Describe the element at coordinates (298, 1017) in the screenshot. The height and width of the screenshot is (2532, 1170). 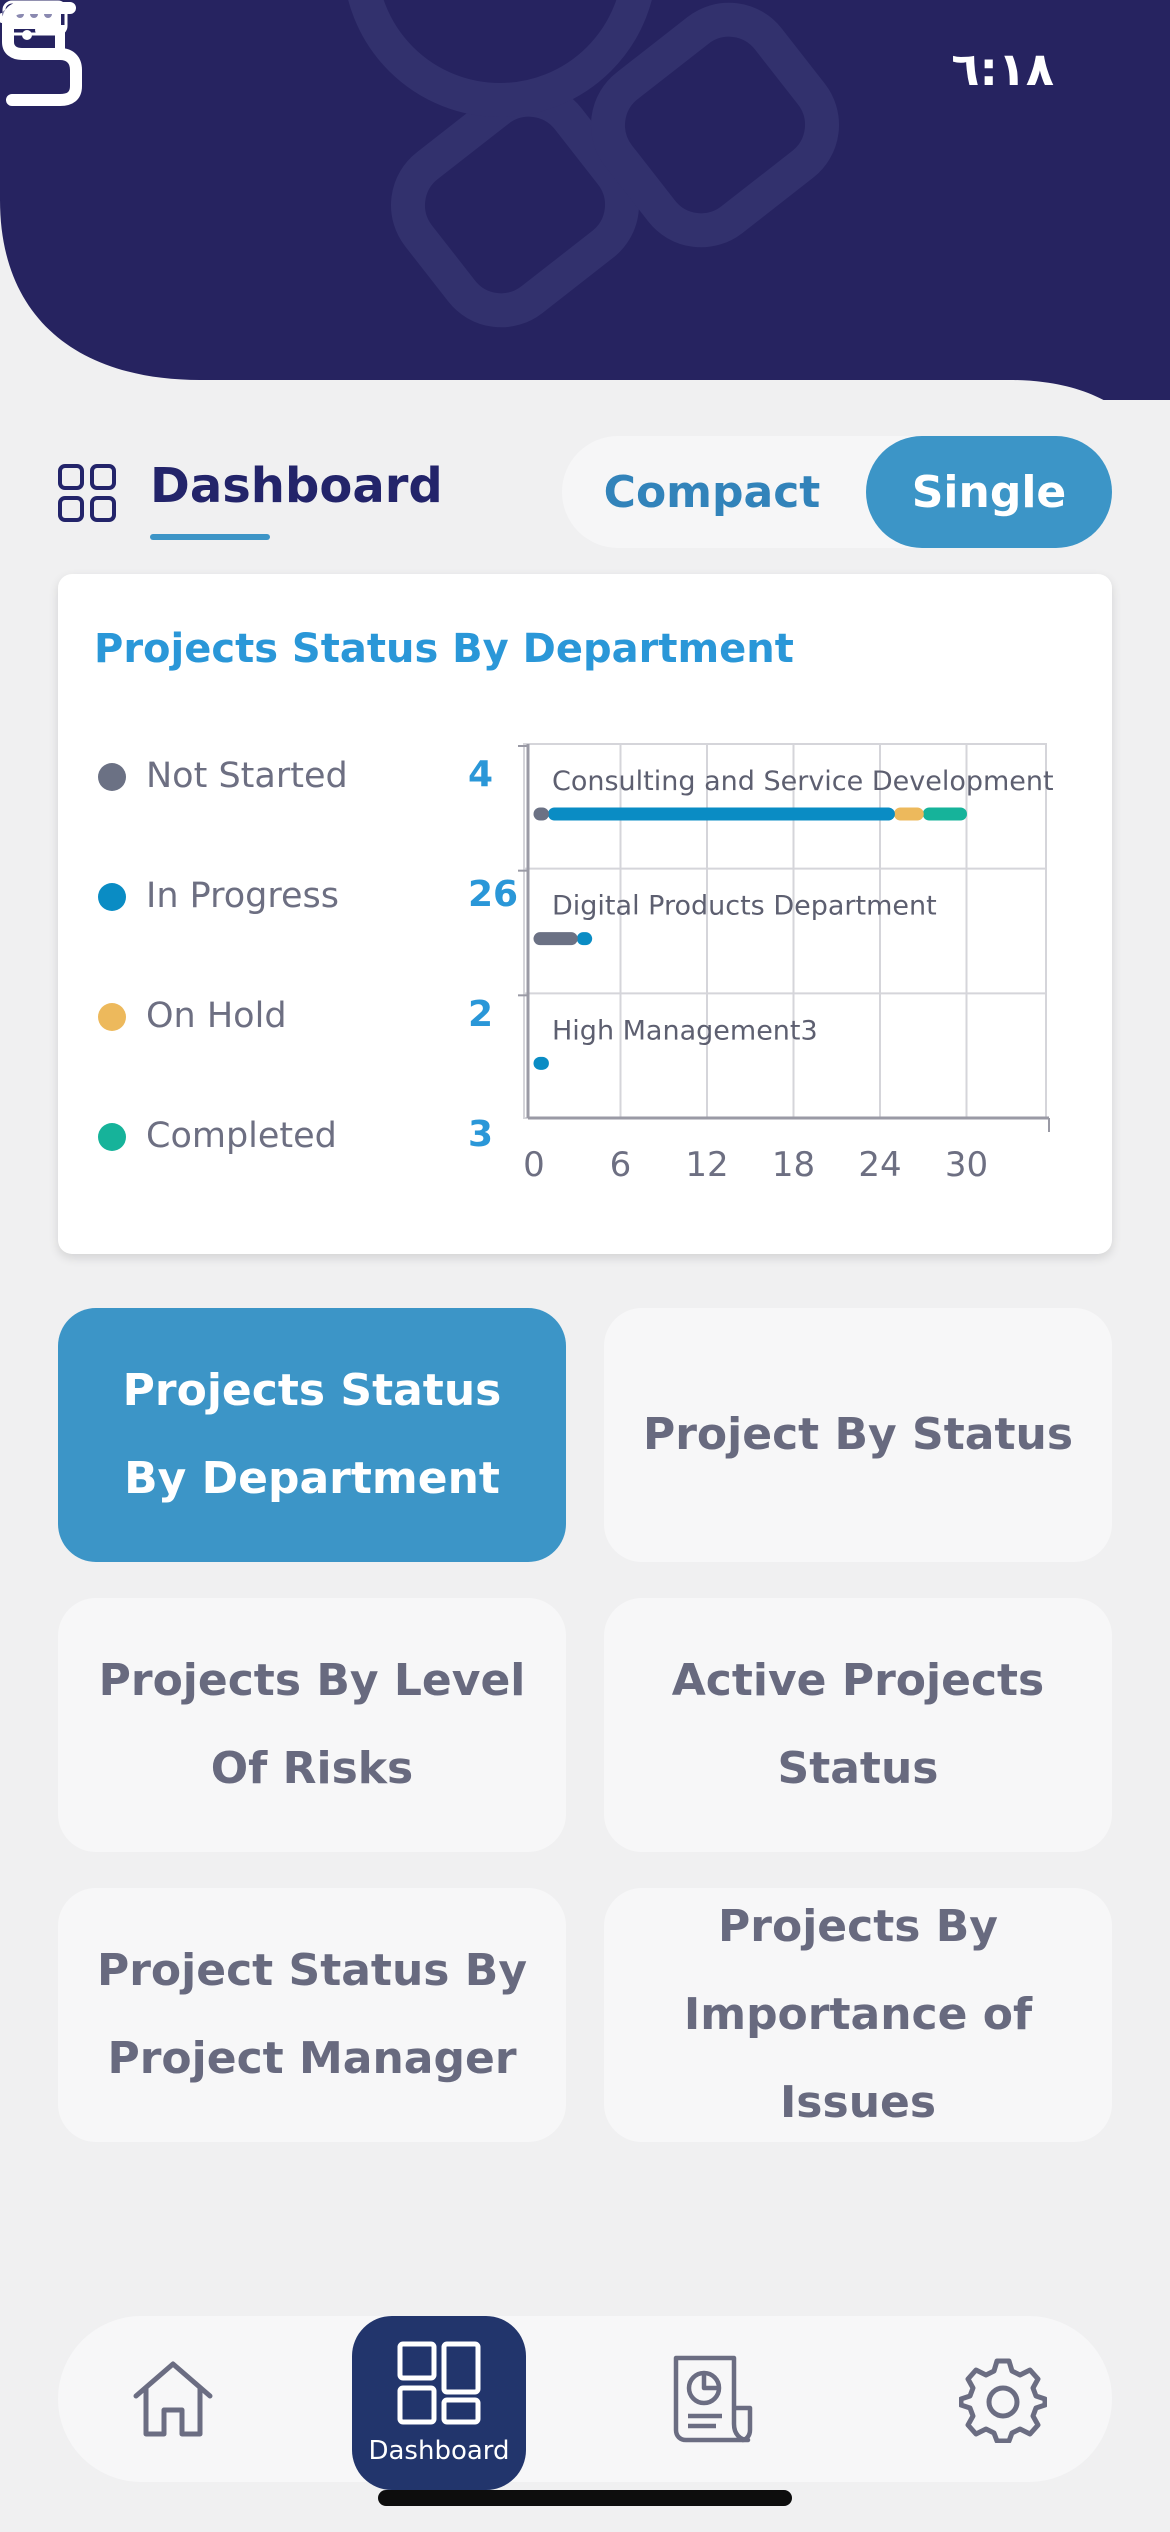
I see `legend-item-on-hold: On Hold 2` at that location.